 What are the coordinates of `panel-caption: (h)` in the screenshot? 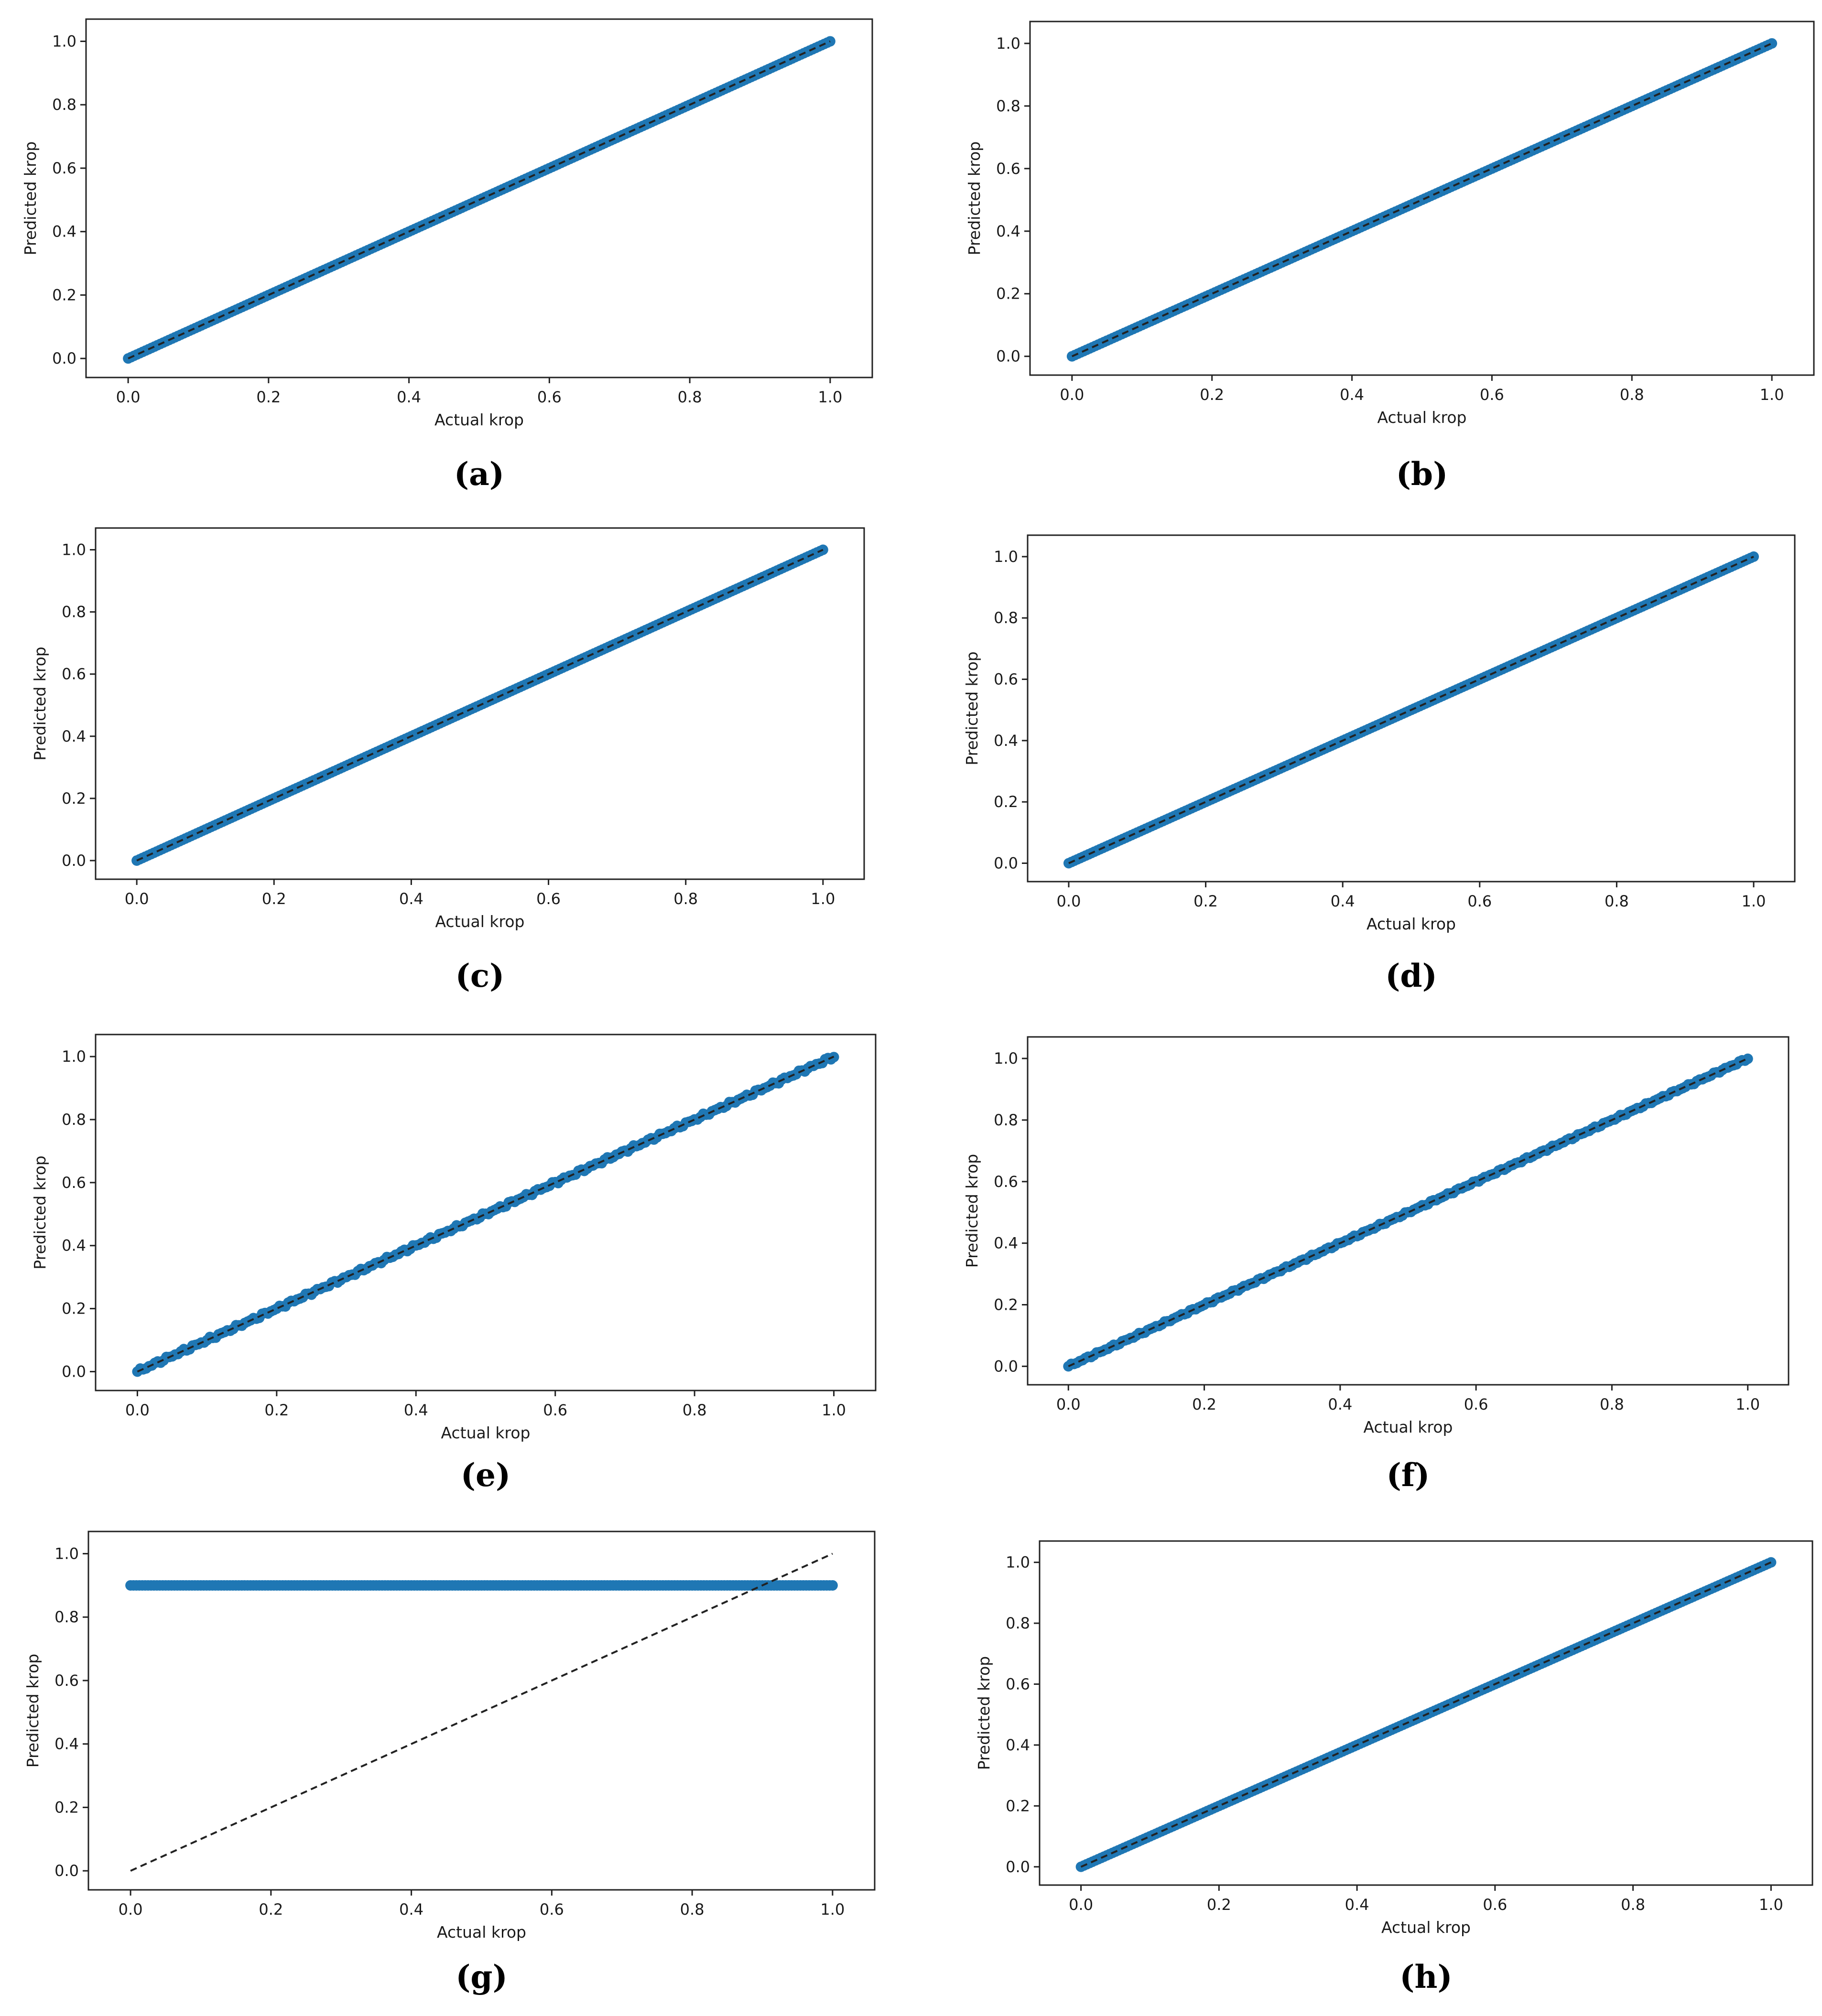 It's located at (1426, 1976).